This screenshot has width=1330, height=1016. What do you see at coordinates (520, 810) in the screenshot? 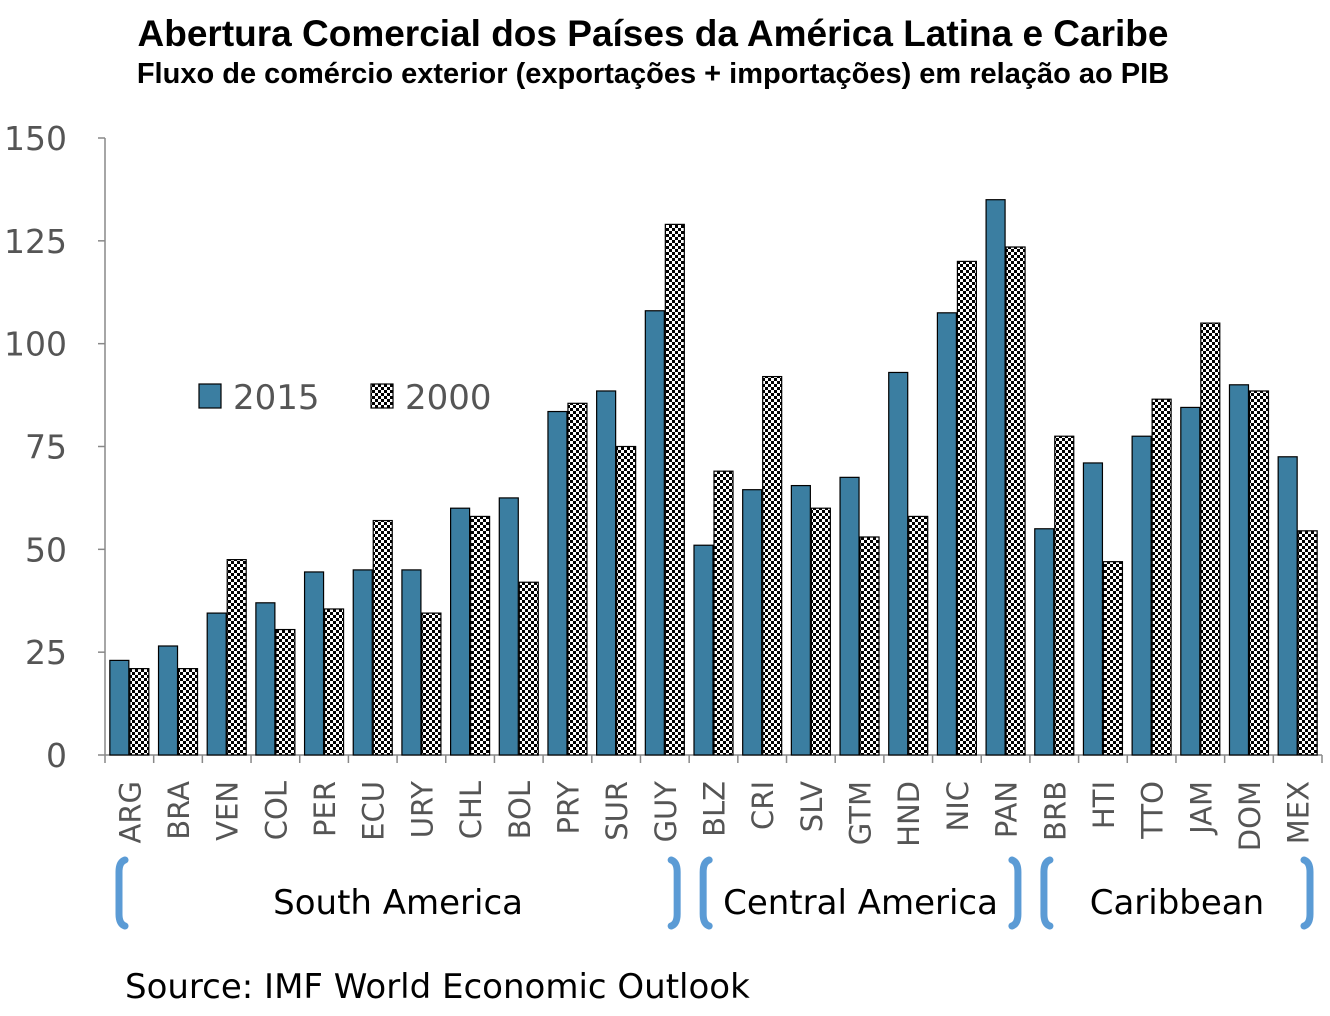
I see `x-tick-label: BOL` at bounding box center [520, 810].